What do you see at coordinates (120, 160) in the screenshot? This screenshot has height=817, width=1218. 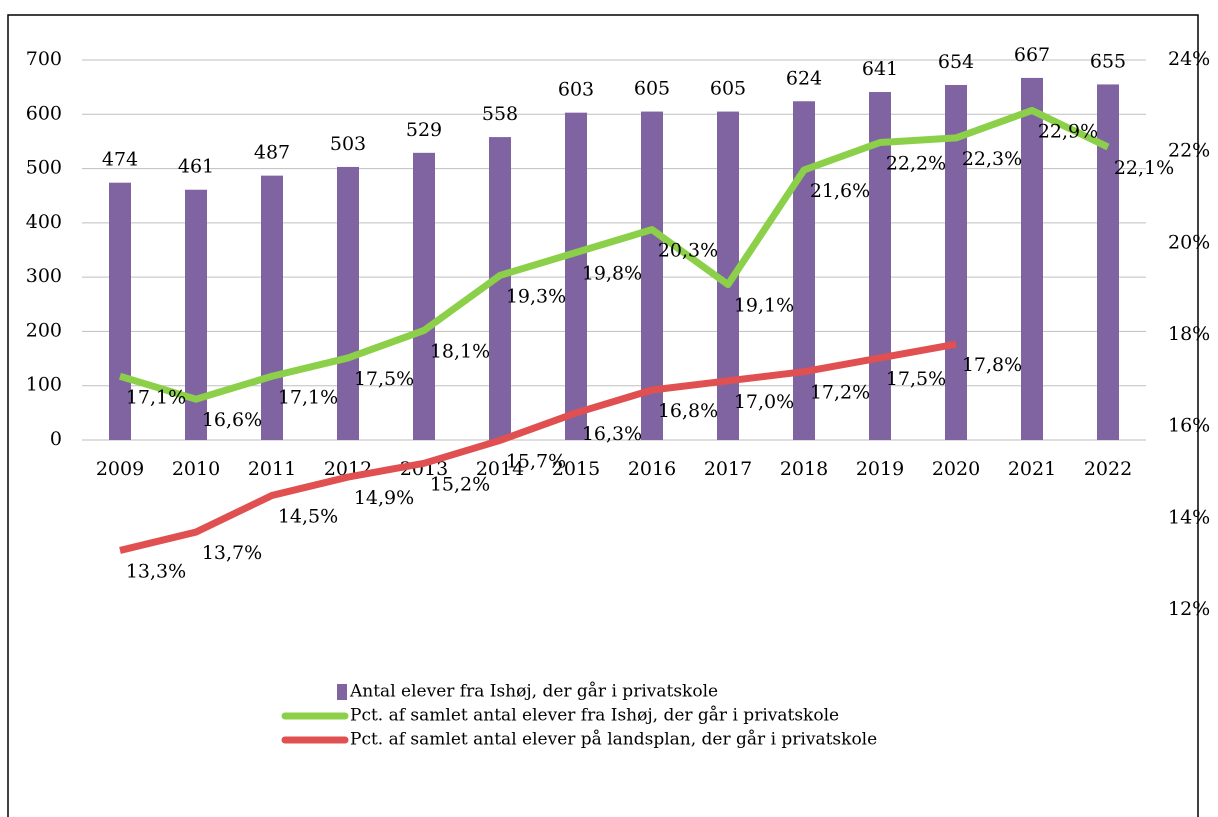 I see `bar-value-label: 474` at bounding box center [120, 160].